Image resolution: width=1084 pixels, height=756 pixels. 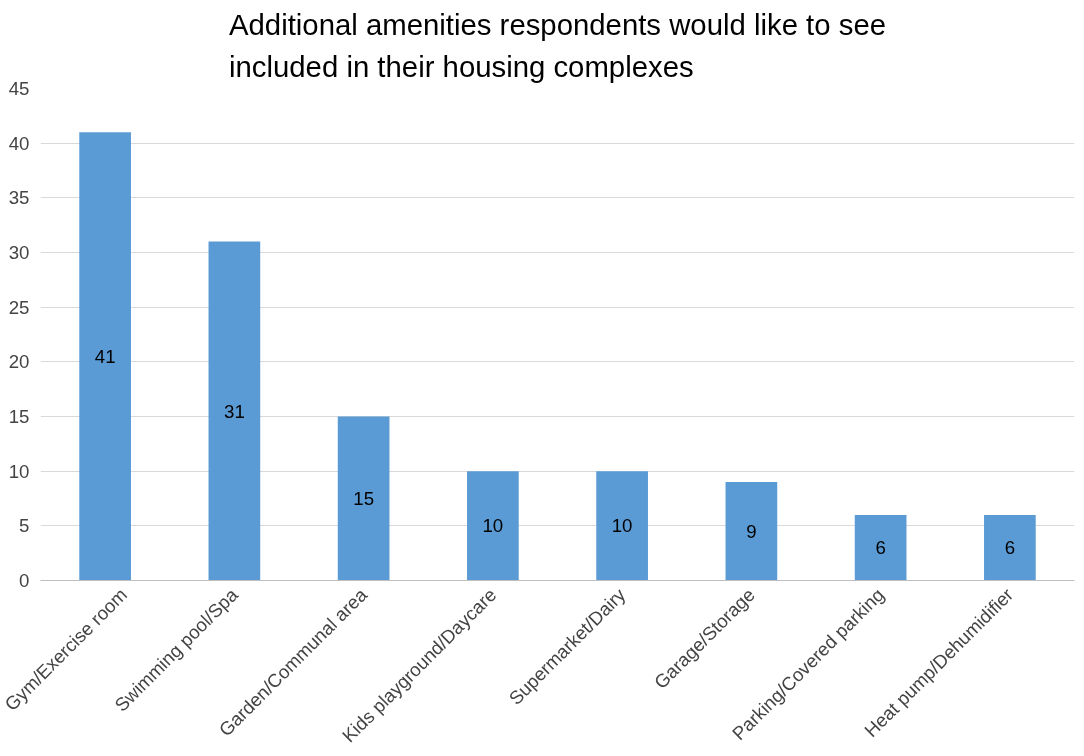 I want to click on data-label: 31, so click(x=234, y=411).